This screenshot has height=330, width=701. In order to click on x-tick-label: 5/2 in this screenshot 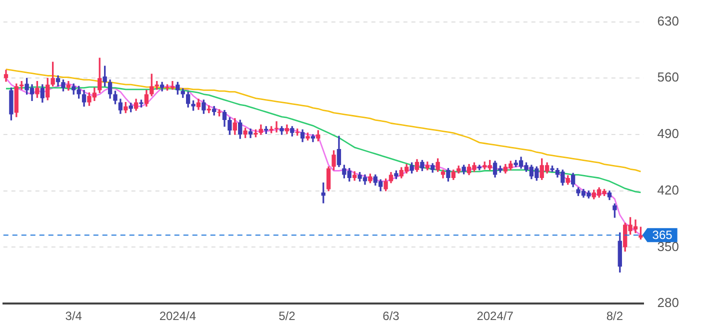, I will do `click(287, 316)`.